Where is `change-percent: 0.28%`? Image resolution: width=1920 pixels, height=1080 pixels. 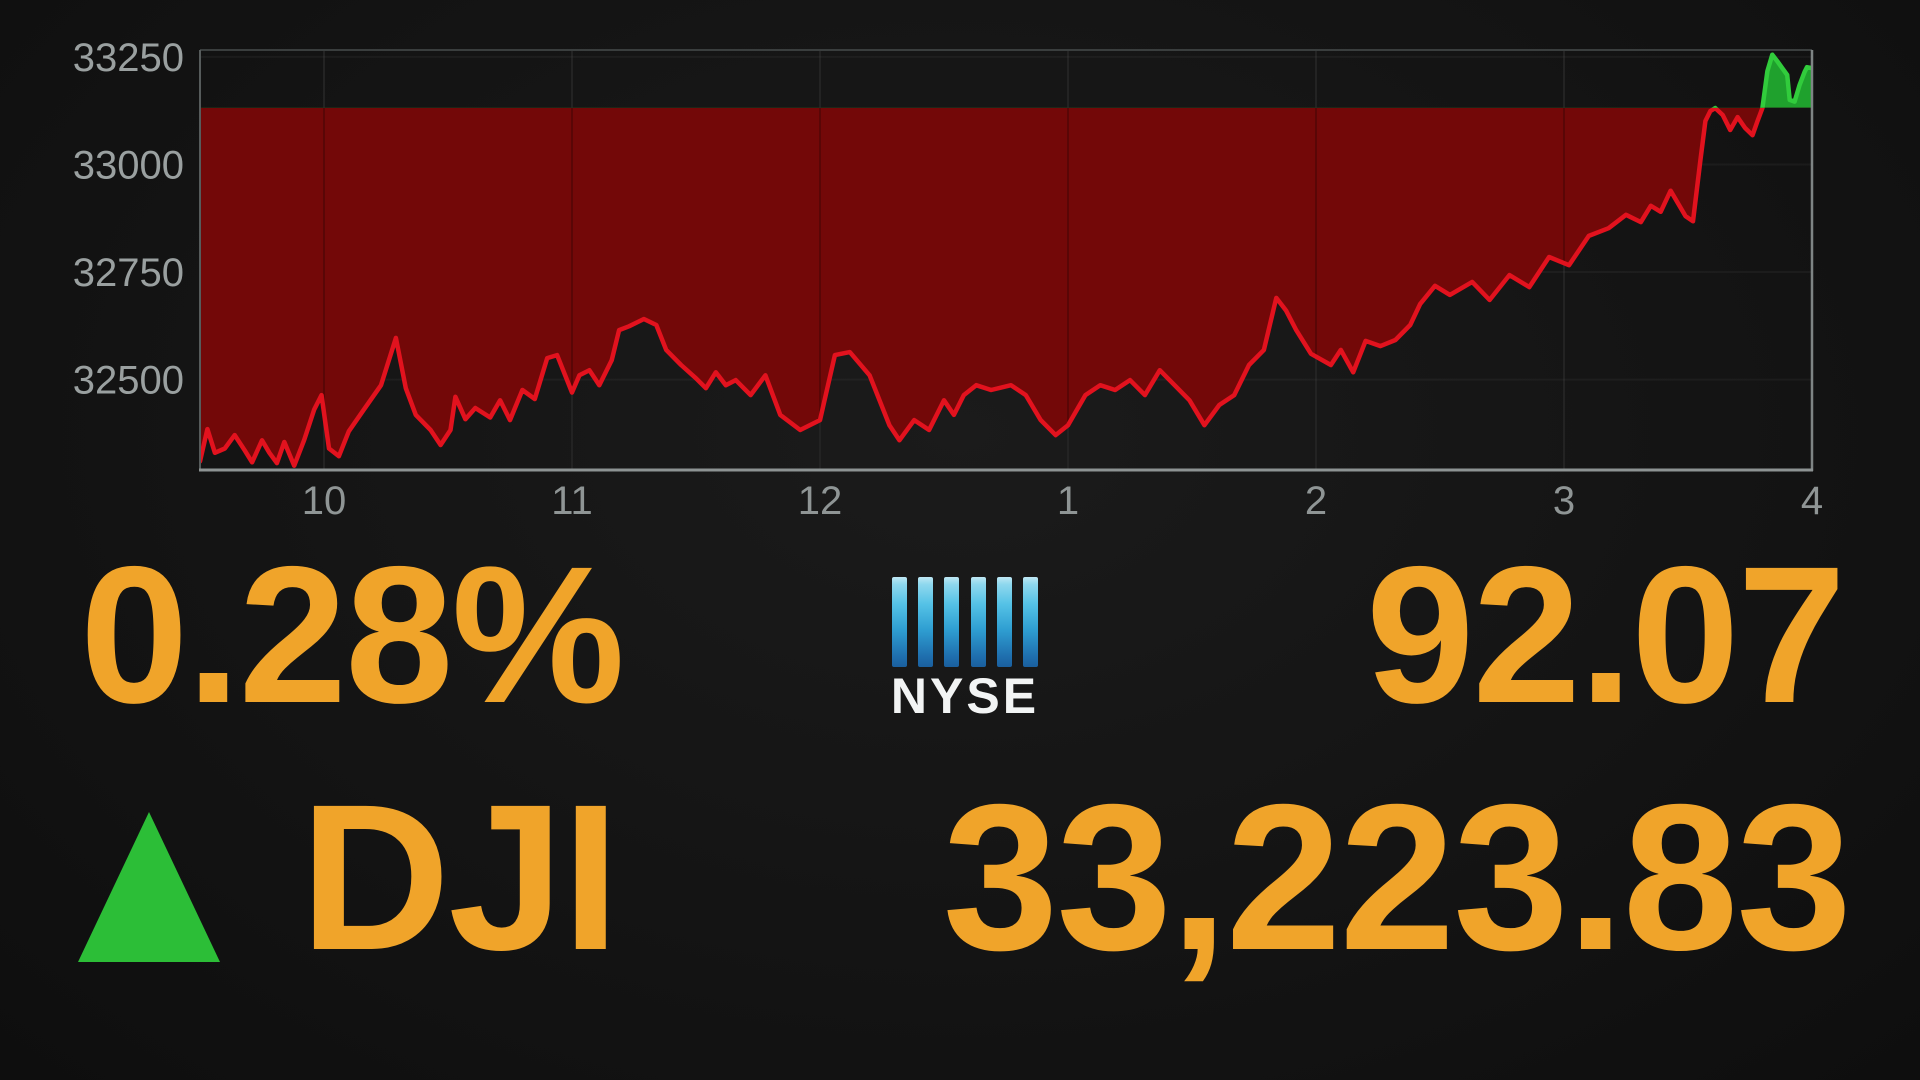
change-percent: 0.28% is located at coordinates (352, 635).